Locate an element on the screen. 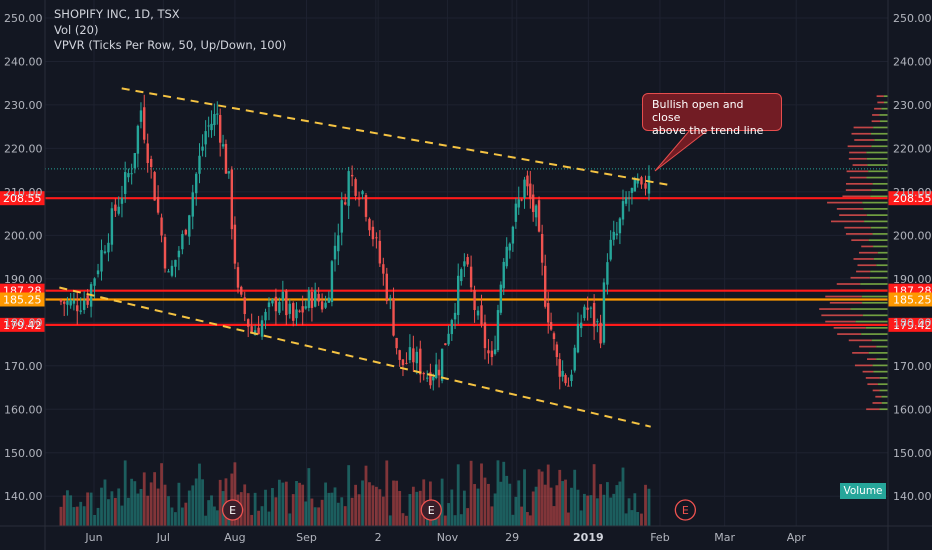  y-tick-left: 190.00 is located at coordinates (23, 279).